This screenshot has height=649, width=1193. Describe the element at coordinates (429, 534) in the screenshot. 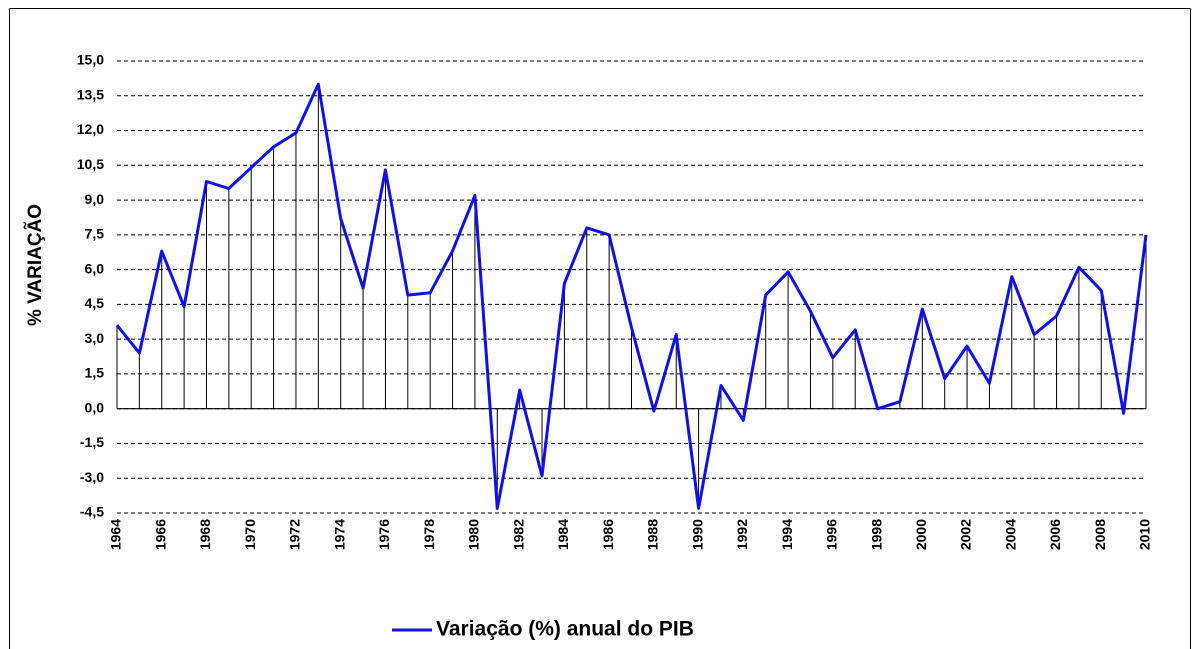

I see `x-tick-label: 1978` at that location.